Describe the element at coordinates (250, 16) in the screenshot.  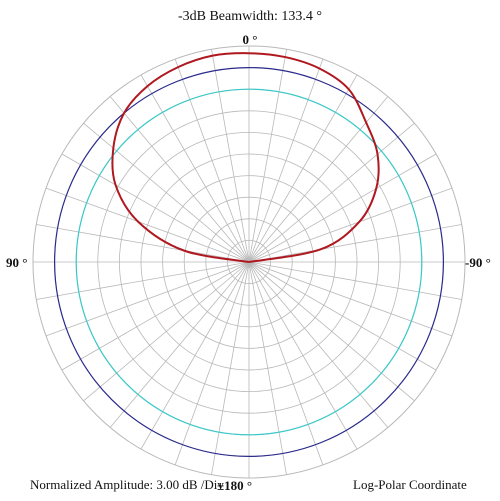
I see `chart-title: -3dB Beamwidth: 133.4 °` at that location.